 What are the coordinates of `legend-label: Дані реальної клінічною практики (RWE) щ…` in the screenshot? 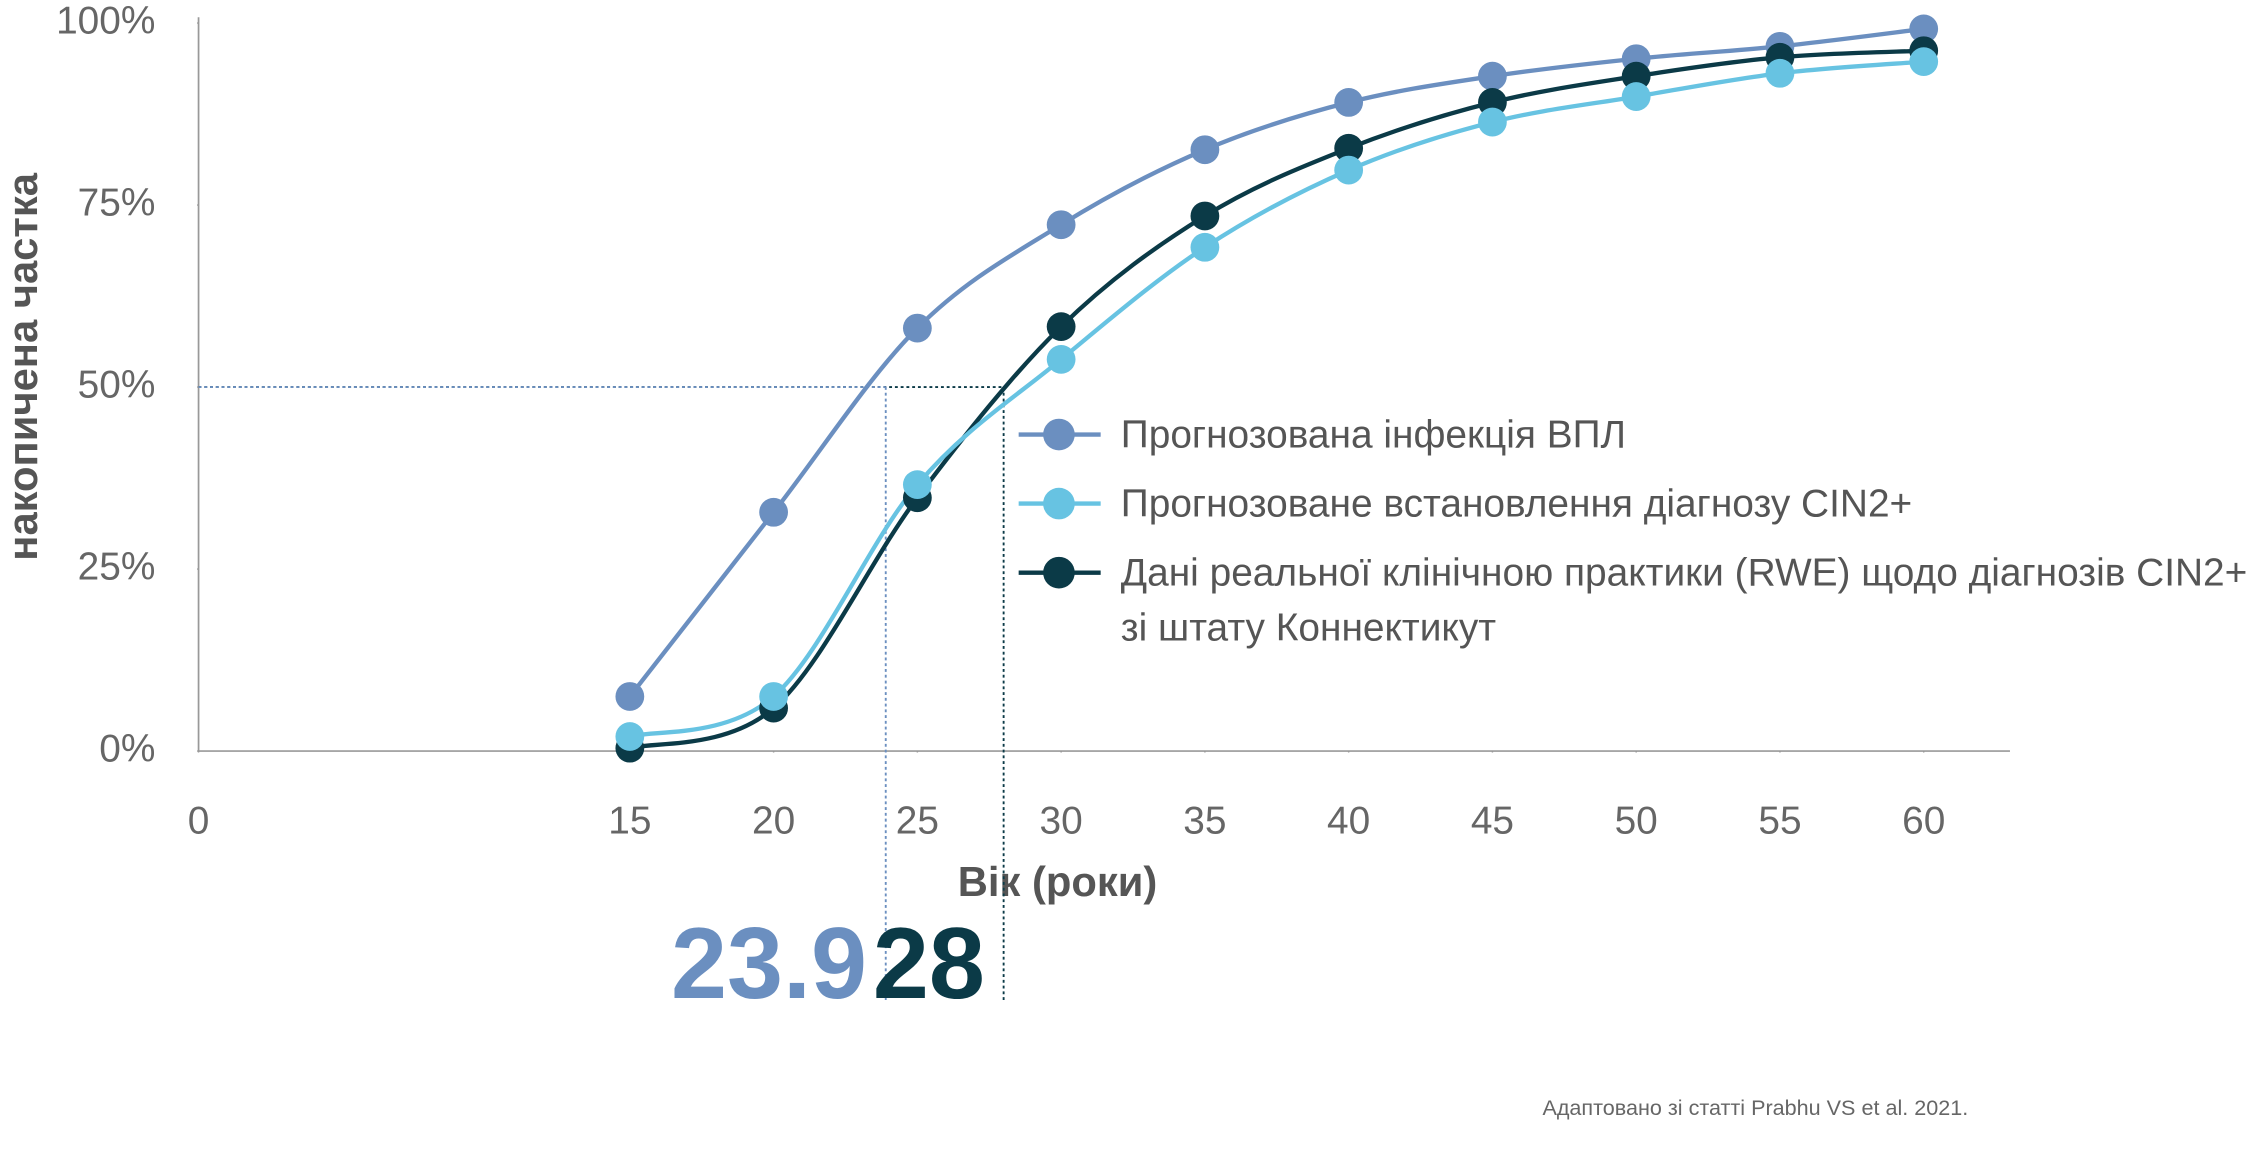 It's located at (1684, 600).